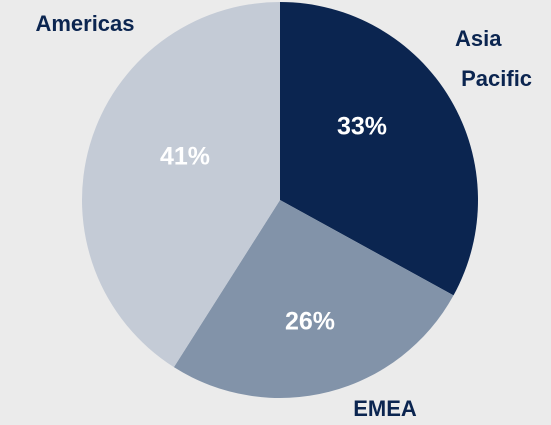 Image resolution: width=551 pixels, height=425 pixels. Describe the element at coordinates (310, 322) in the screenshot. I see `value-label: 26%` at that location.